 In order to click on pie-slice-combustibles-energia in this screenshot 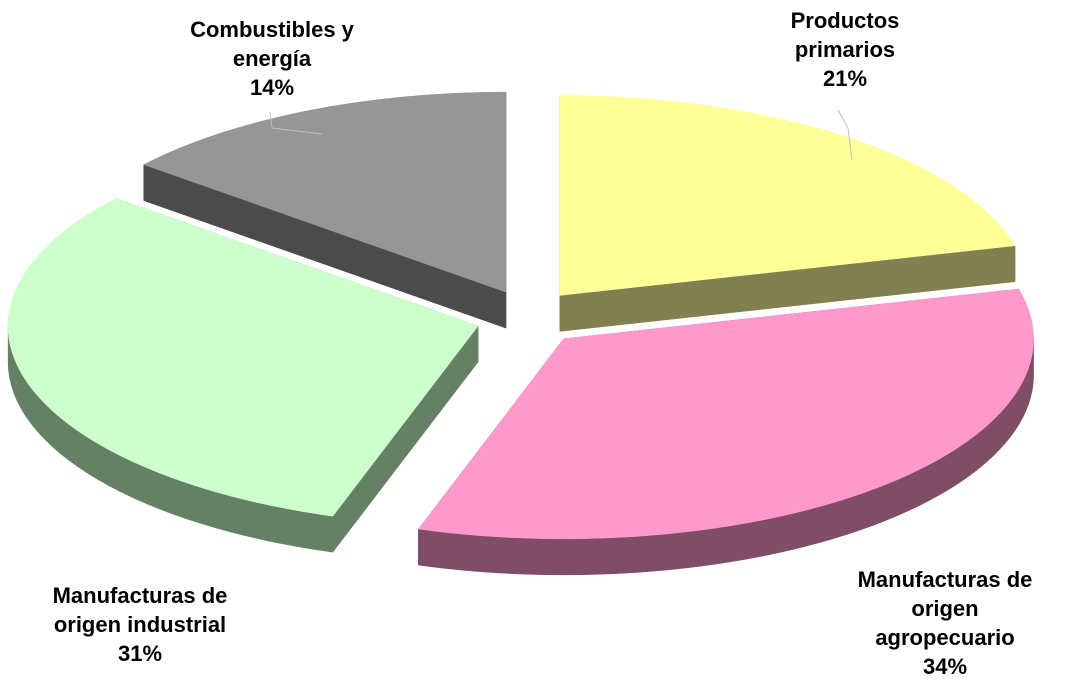, I will do `click(325, 192)`.